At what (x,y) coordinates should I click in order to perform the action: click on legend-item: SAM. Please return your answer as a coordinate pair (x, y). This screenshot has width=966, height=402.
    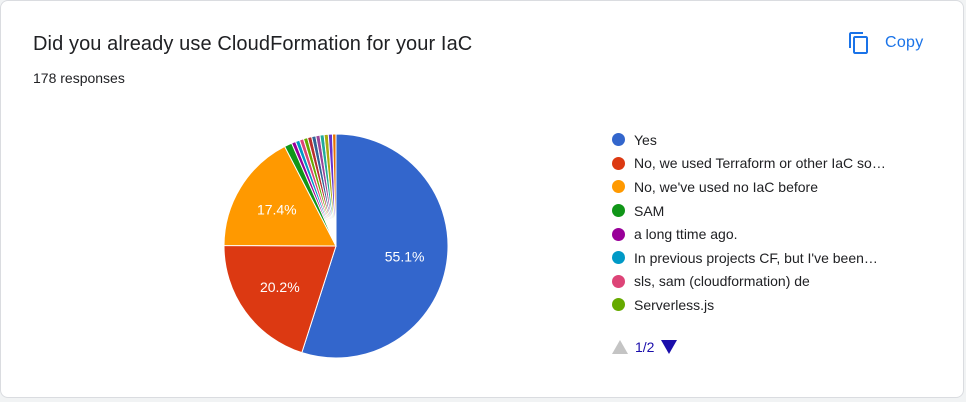
    Looking at the image, I should click on (749, 211).